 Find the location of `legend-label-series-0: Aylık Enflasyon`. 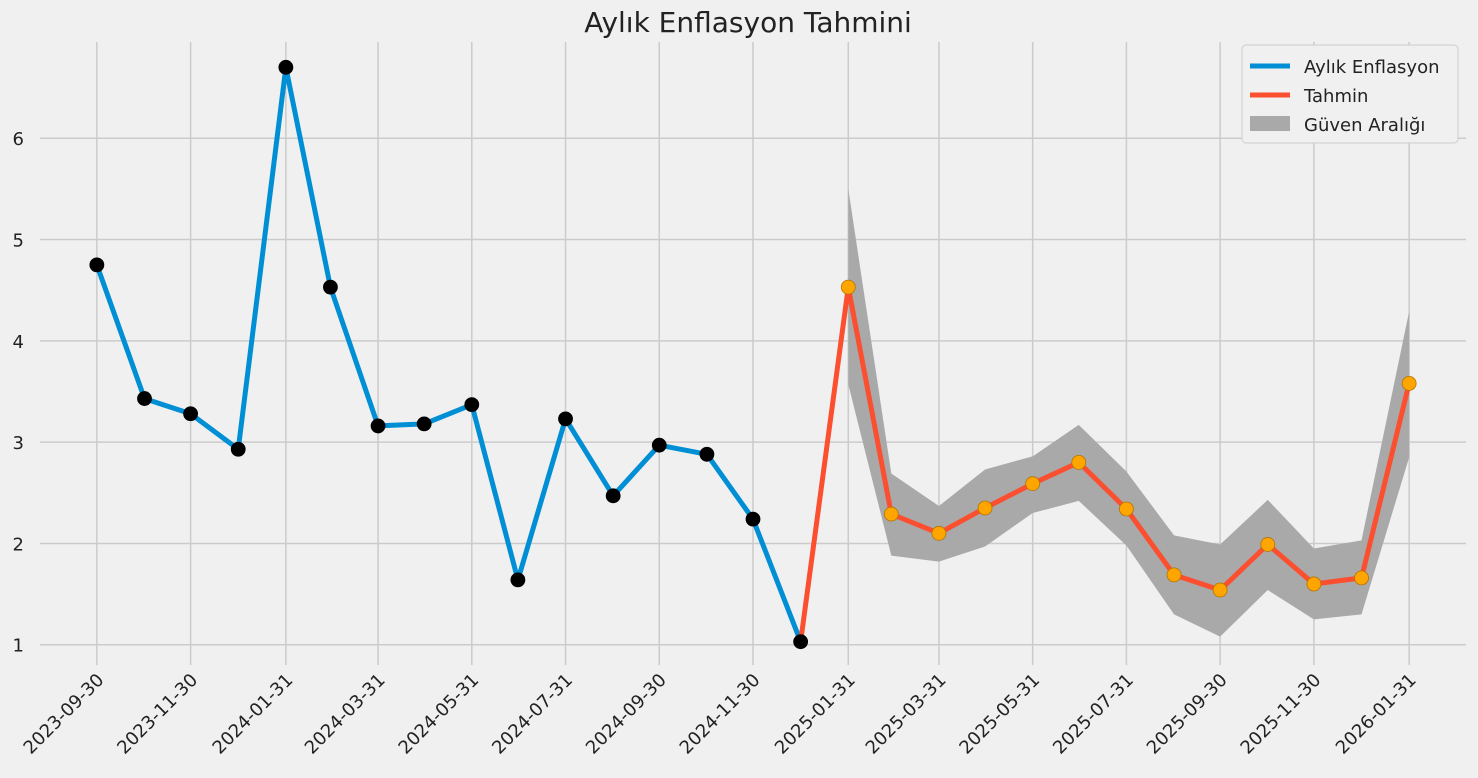

legend-label-series-0: Aylık Enflasyon is located at coordinates (1372, 67).